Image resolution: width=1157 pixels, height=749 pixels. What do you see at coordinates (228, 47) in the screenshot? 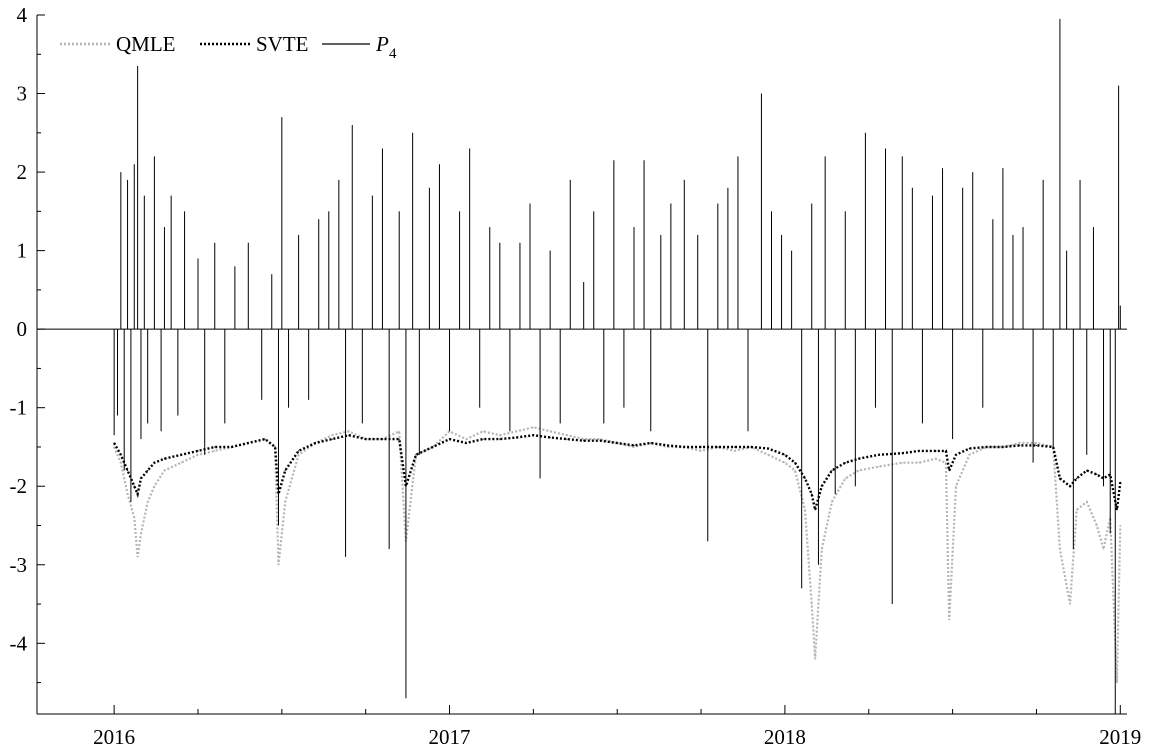
I see `legend: QMLE SVTE P 4` at bounding box center [228, 47].